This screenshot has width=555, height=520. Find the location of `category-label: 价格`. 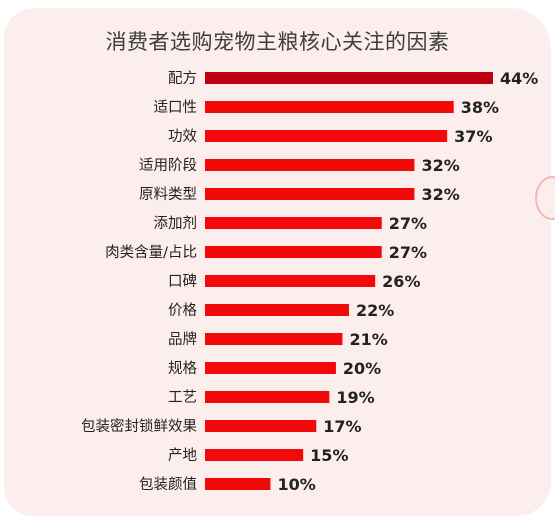

category-label: 价格 is located at coordinates (182, 310).